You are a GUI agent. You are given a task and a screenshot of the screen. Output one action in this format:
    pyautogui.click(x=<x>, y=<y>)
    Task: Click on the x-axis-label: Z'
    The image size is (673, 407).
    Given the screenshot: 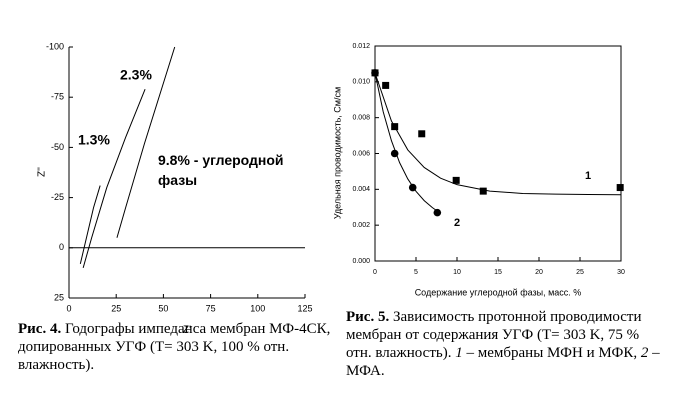 What is the action you would take?
    pyautogui.click(x=187, y=330)
    